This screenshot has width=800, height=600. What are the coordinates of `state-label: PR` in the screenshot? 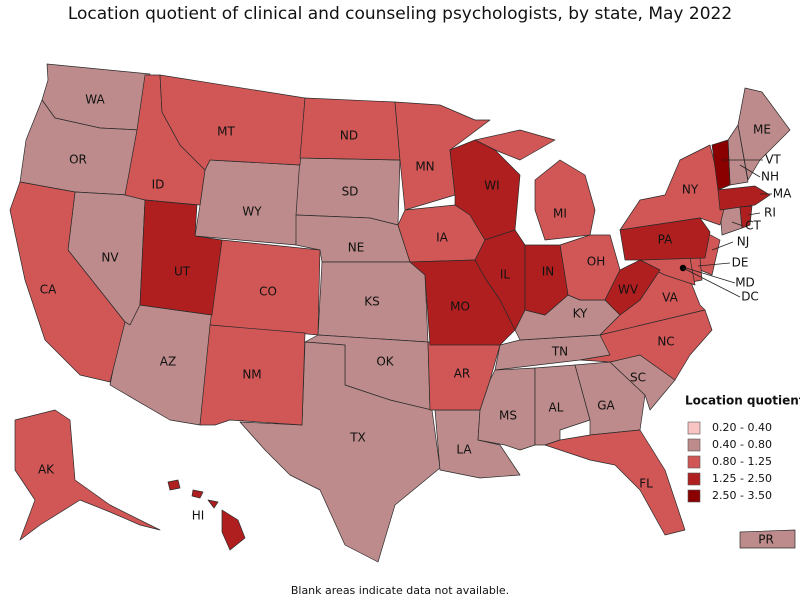 It's located at (766, 540).